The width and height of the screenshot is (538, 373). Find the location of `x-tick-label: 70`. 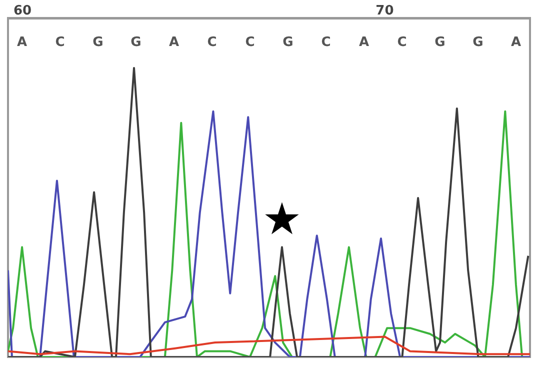

x-tick-label: 70 is located at coordinates (385, 11).